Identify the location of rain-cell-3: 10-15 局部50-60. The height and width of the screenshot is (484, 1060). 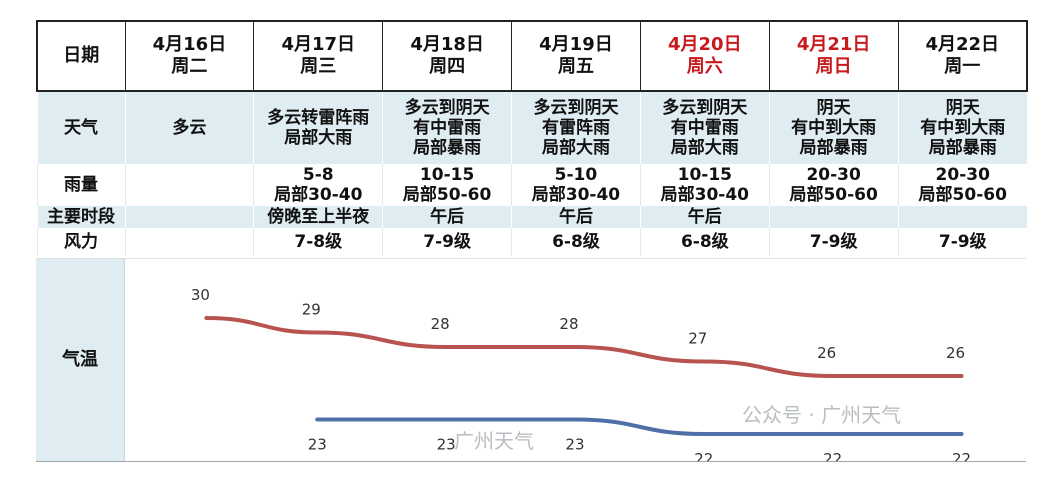
(447, 185).